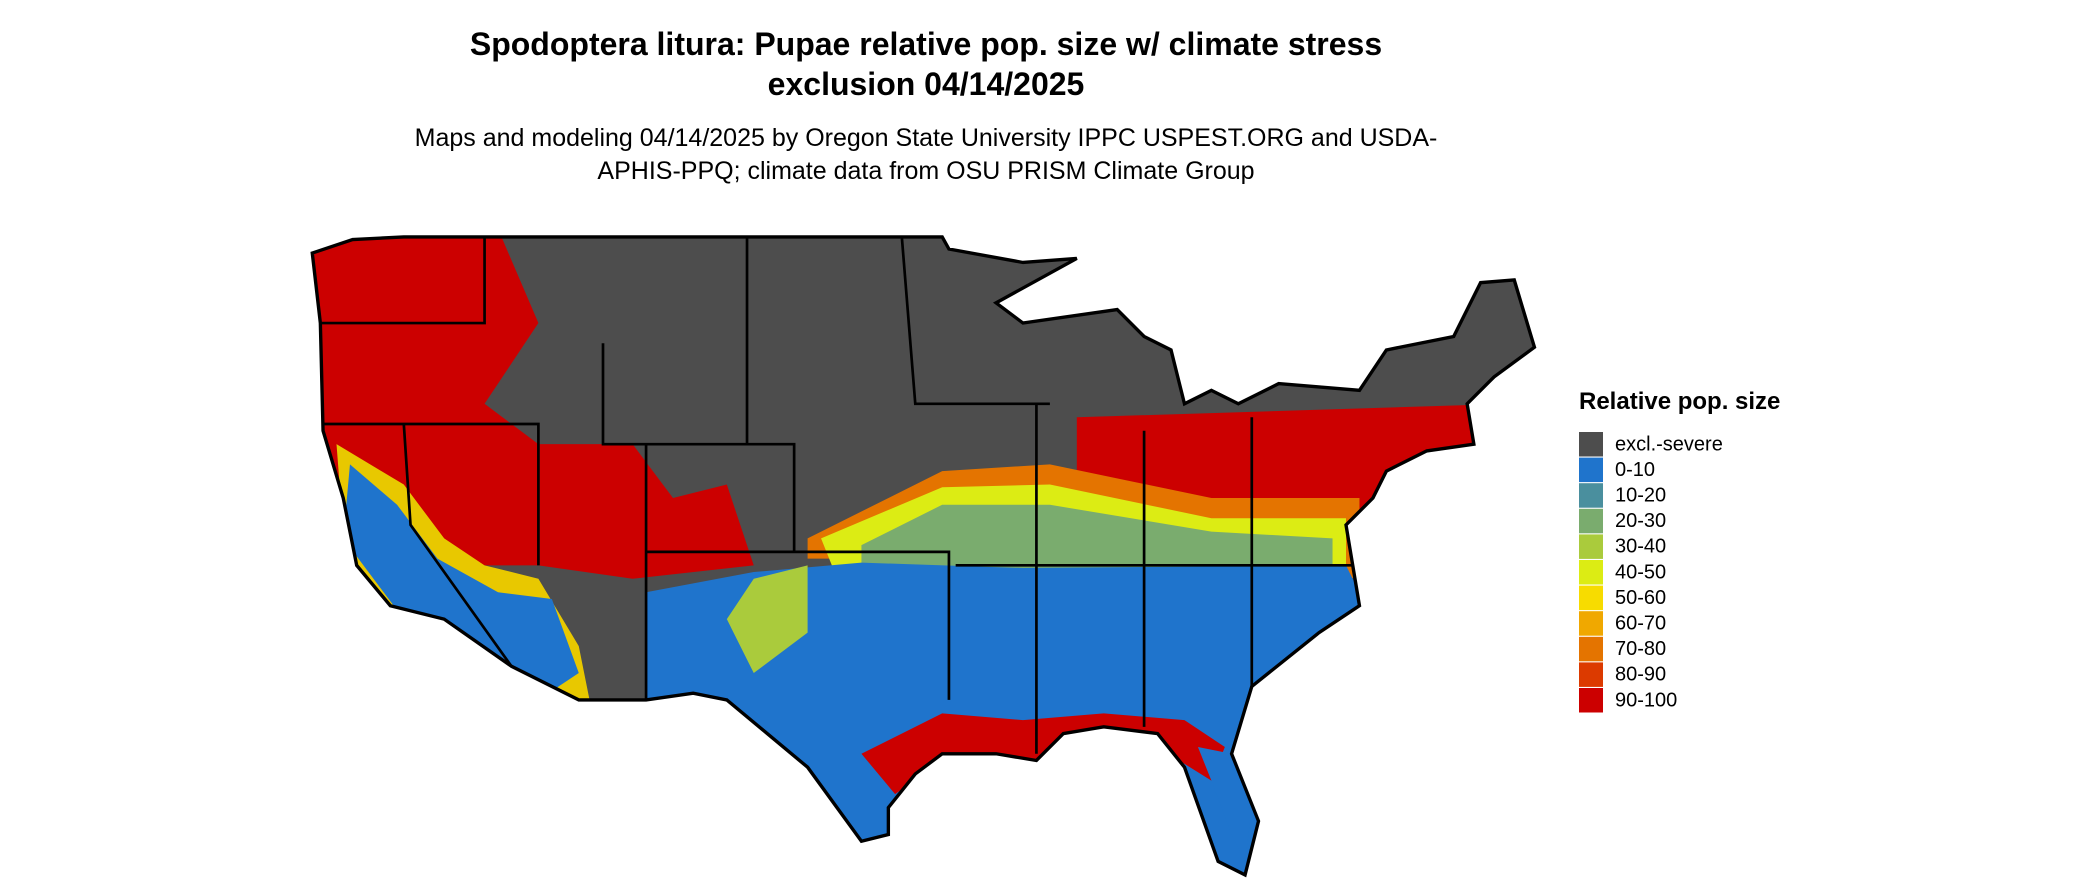 Image resolution: width=2100 pixels, height=892 pixels. What do you see at coordinates (1669, 444) in the screenshot?
I see `legend-label: excl.-severe` at bounding box center [1669, 444].